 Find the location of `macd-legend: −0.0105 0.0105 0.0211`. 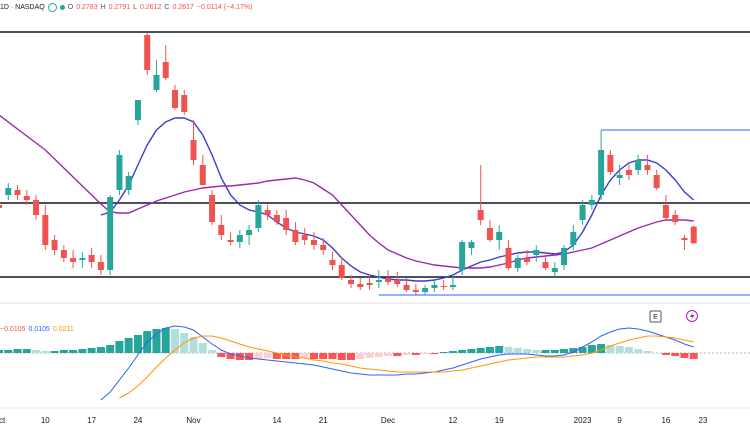

macd-legend: −0.0105 0.0105 0.0211 is located at coordinates (37, 329).